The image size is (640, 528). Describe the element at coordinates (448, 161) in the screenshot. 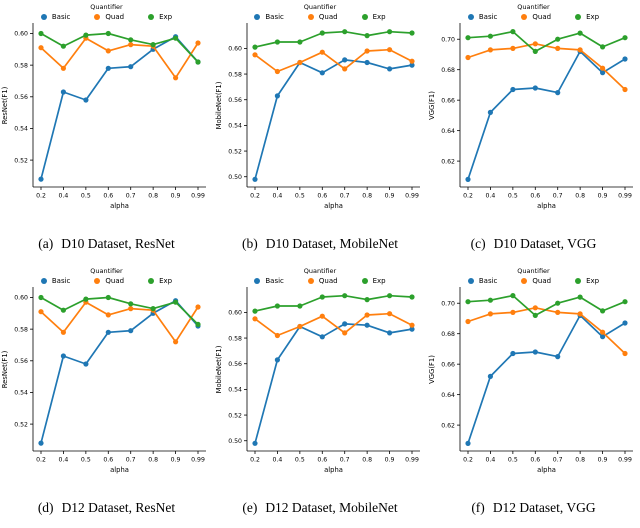

I see `y-tick-label: 0.62` at that location.